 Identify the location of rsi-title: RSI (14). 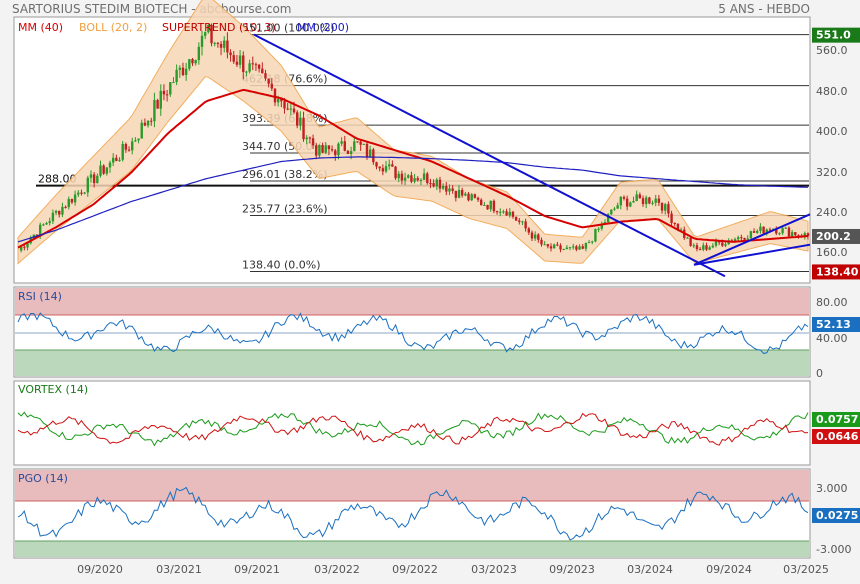
(40, 296).